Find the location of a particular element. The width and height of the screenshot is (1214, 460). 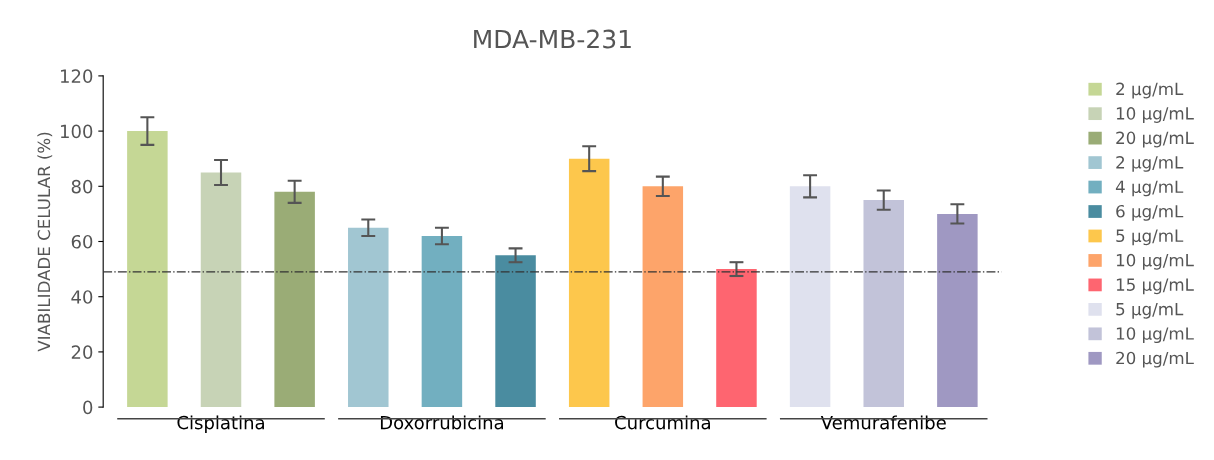

y-tick-label: 60 is located at coordinates (82, 241).